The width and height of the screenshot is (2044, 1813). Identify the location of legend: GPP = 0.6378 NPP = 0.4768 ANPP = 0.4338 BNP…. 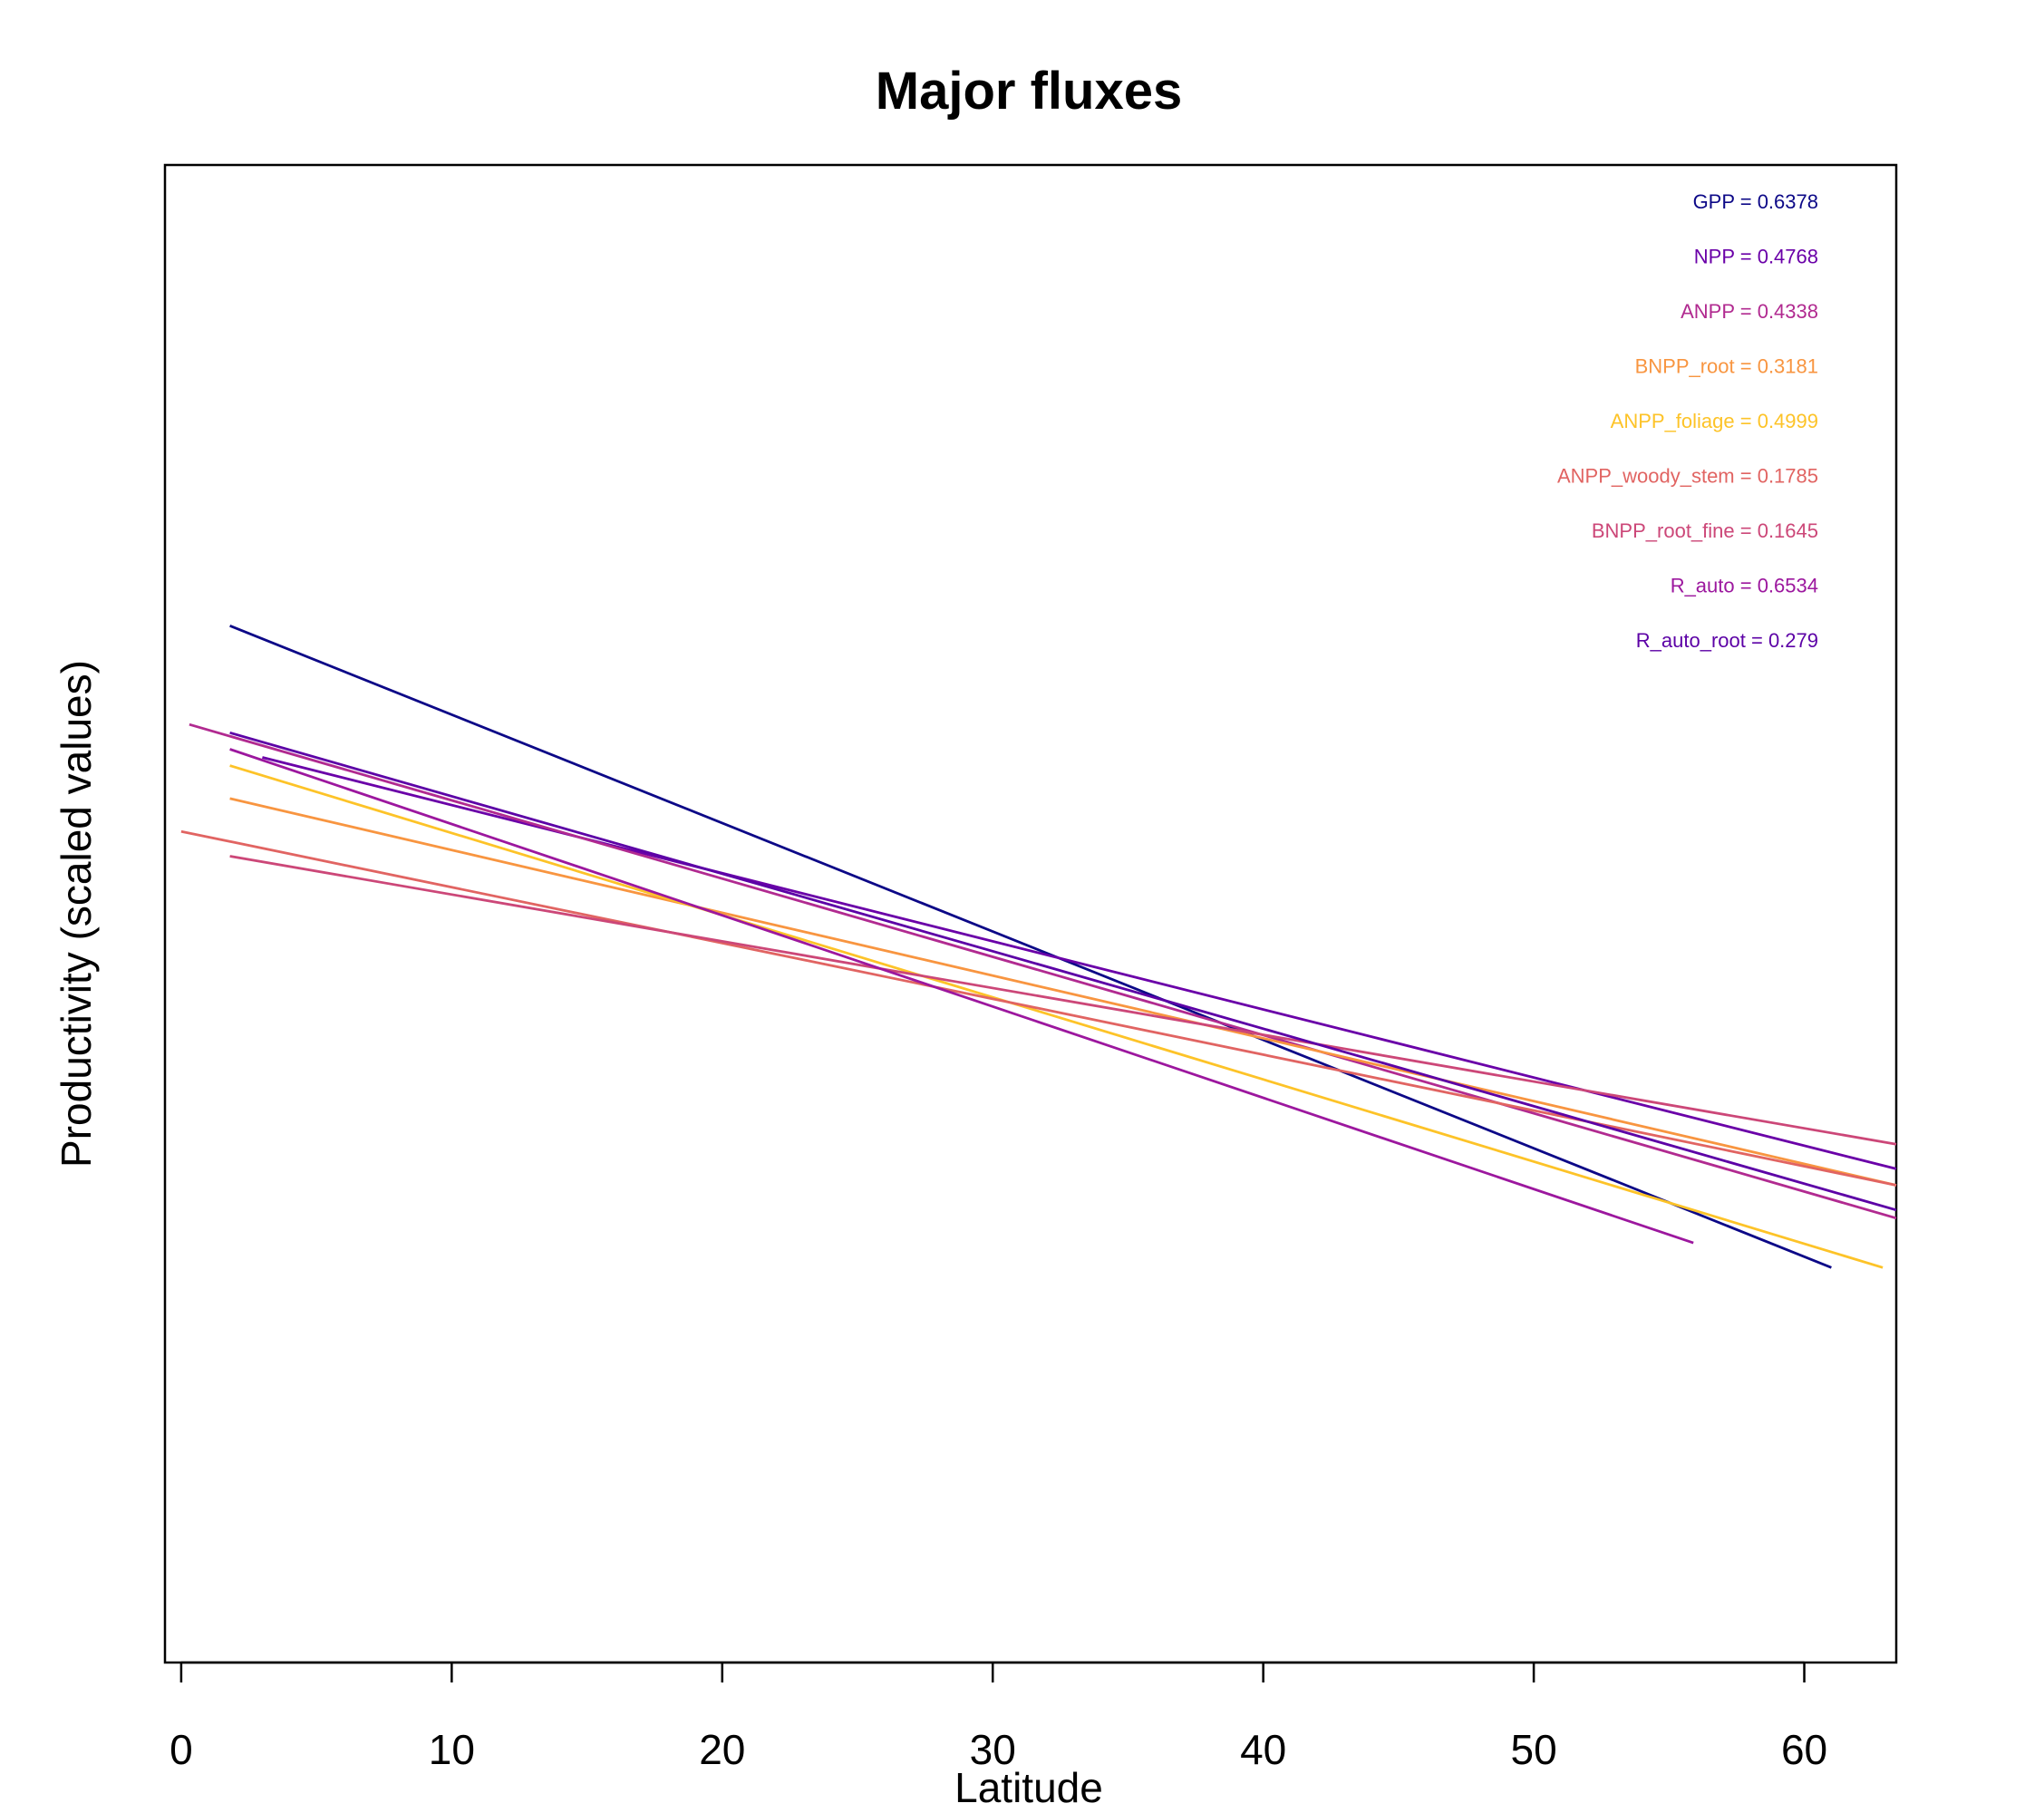
(1687, 421).